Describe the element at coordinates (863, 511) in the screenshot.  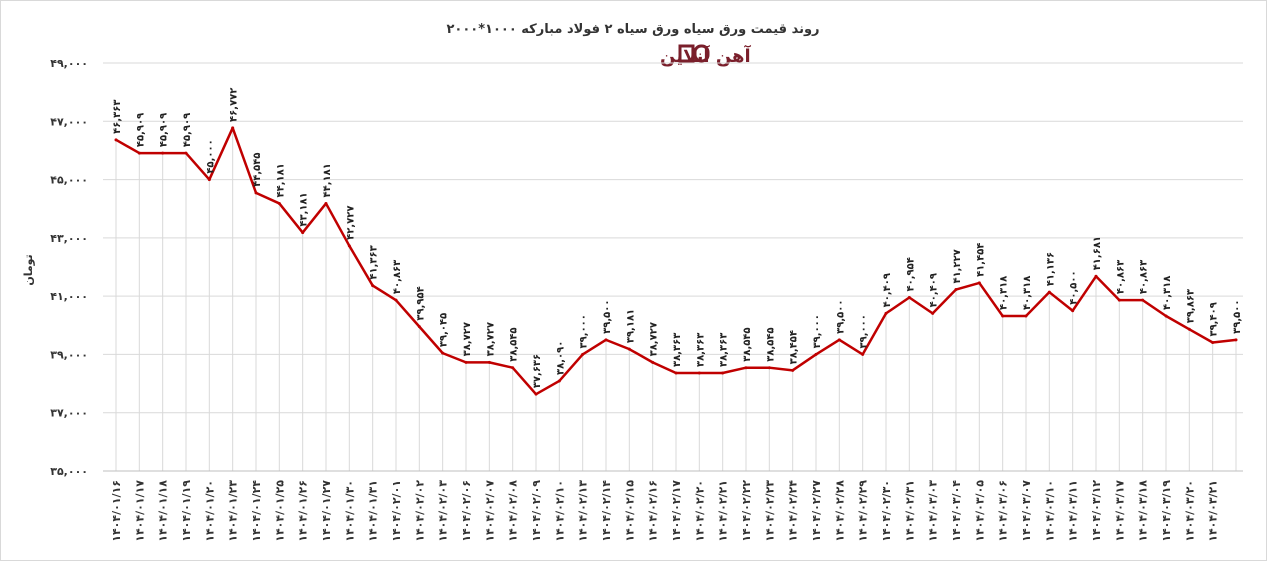
I see `x-tick-label: ۱۴۰۴/۰۲/۲۹` at that location.